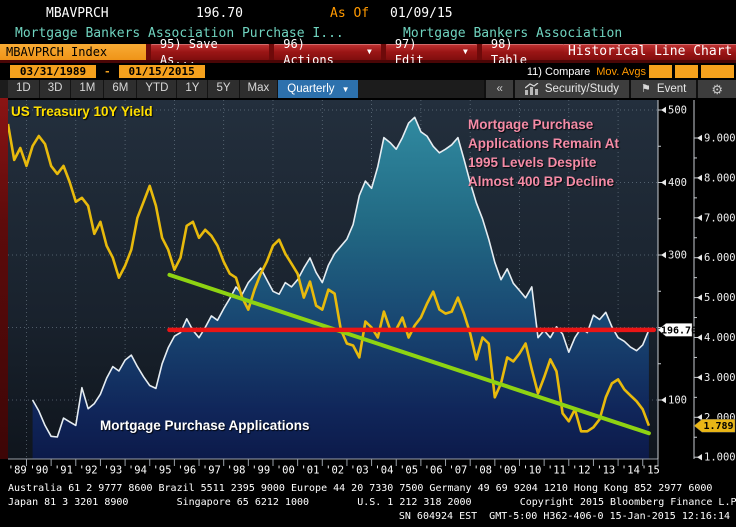 The image size is (736, 527). I want to click on year-label: '11, so click(556, 471).